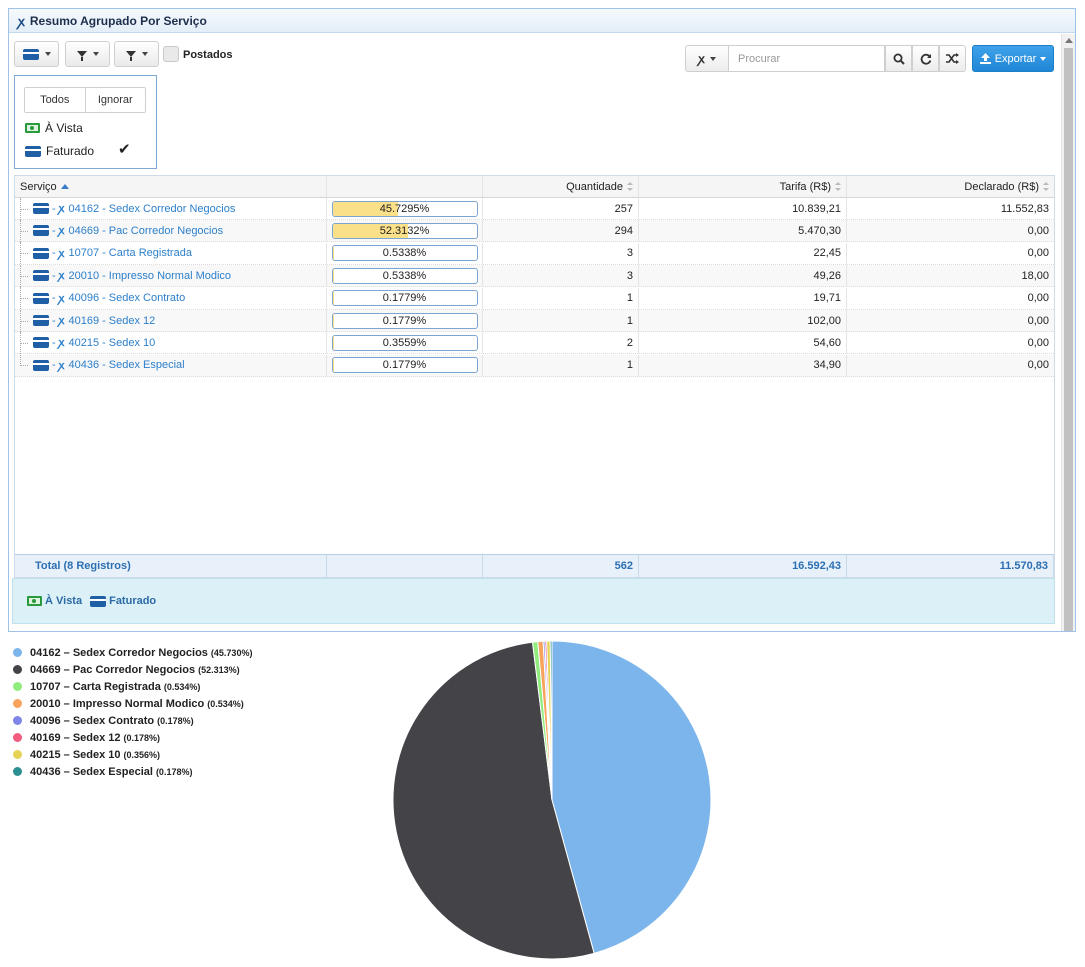 This screenshot has height=967, width=1085. I want to click on payment-type-dropdown-button, so click(36, 54).